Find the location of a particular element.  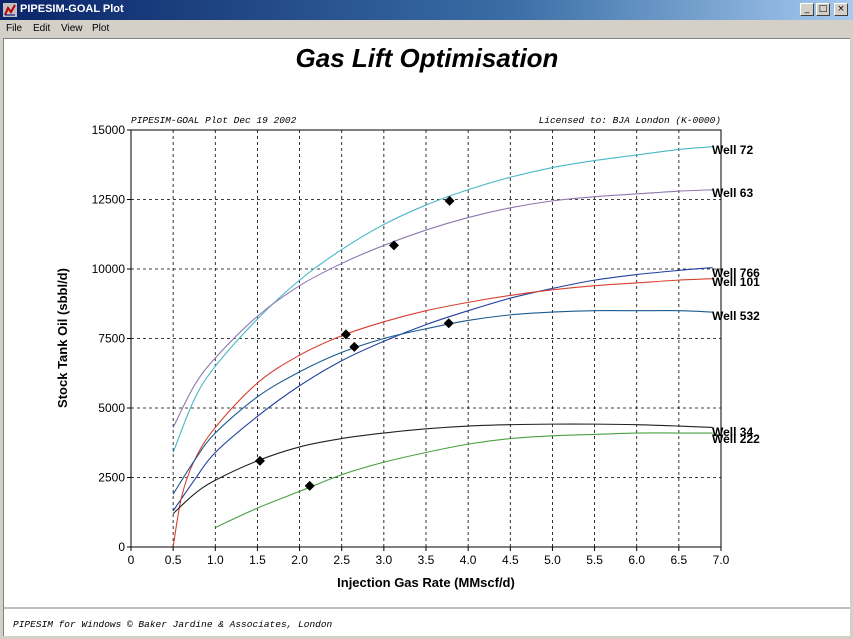

series-label-well-34: Well 34 is located at coordinates (732, 432).